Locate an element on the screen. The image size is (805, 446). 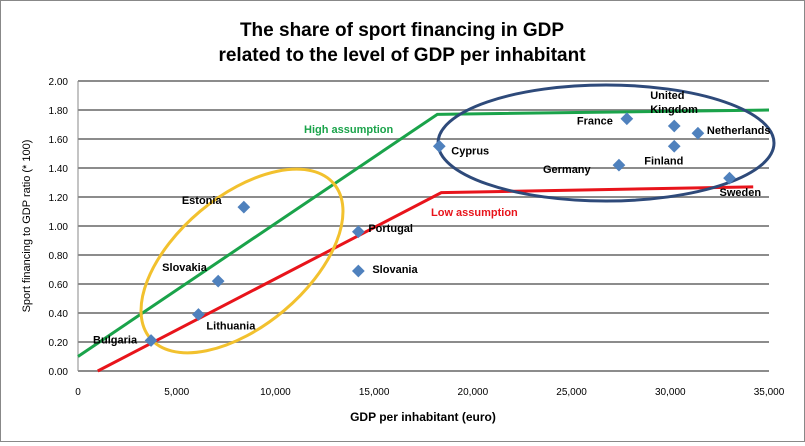
x-tick-label: 5,000 is located at coordinates (176, 392).